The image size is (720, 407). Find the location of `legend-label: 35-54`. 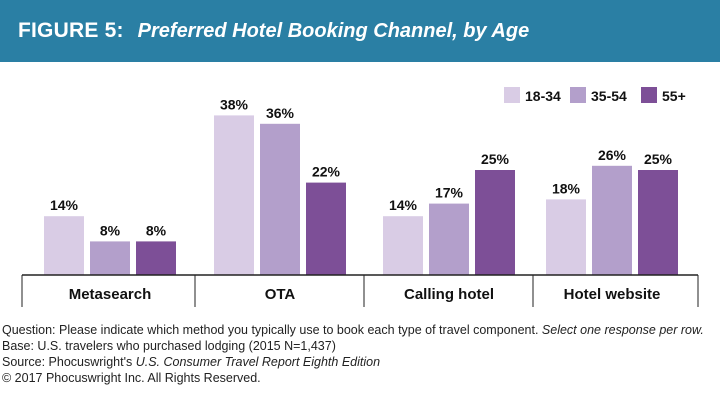

legend-label: 35-54 is located at coordinates (609, 96).